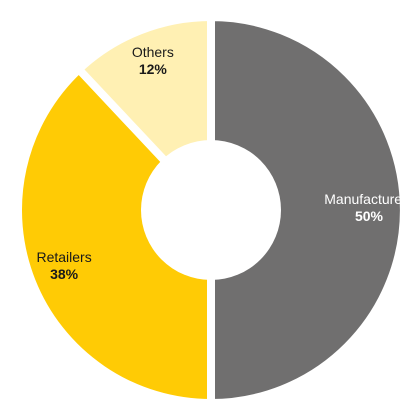  I want to click on slice-name-others: Others, so click(153, 52).